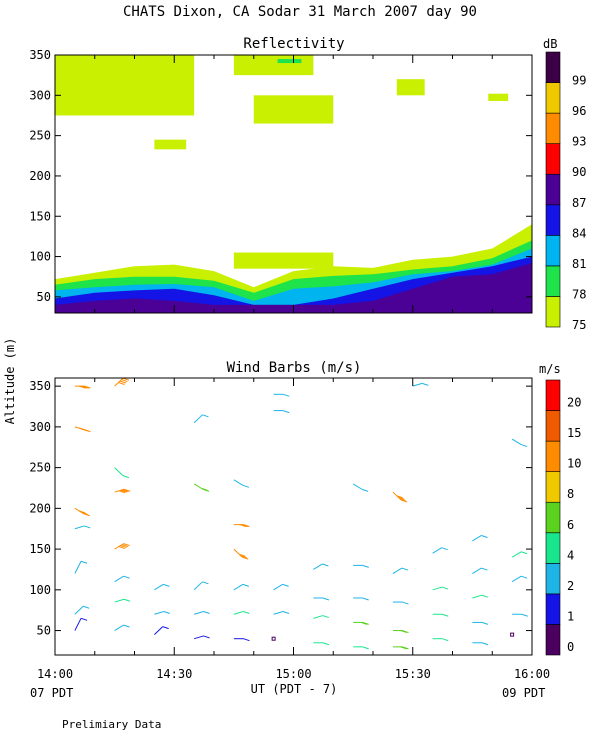  Describe the element at coordinates (40, 427) in the screenshot. I see `y-tick-label: 300` at that location.